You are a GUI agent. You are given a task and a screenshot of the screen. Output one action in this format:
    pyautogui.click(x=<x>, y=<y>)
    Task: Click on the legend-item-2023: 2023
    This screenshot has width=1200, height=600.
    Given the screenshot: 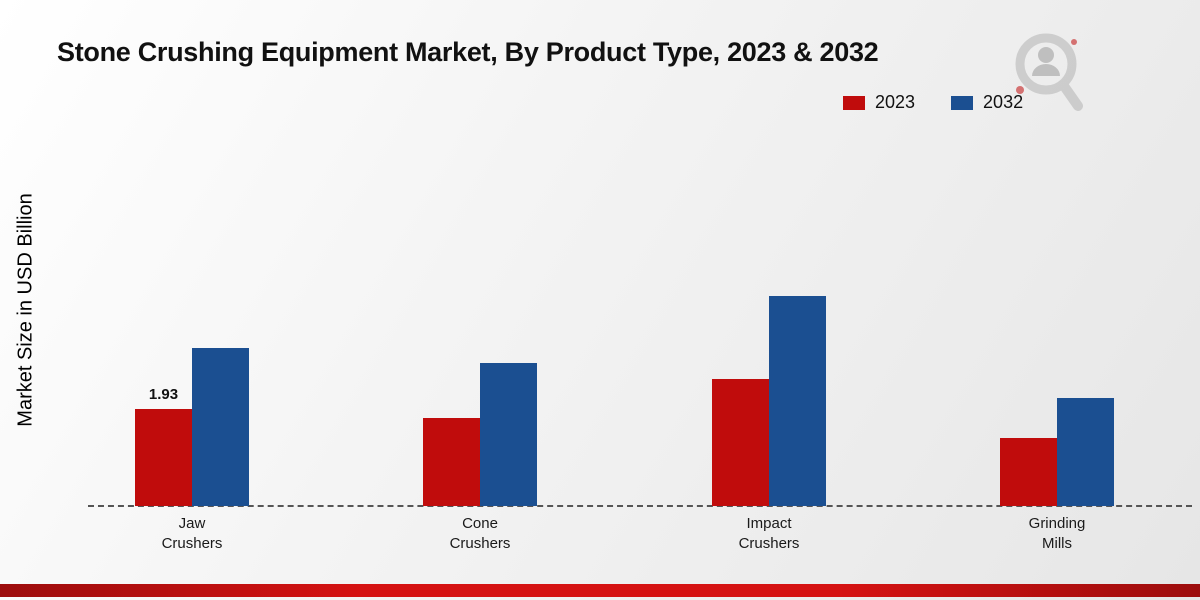 What is the action you would take?
    pyautogui.click(x=879, y=102)
    